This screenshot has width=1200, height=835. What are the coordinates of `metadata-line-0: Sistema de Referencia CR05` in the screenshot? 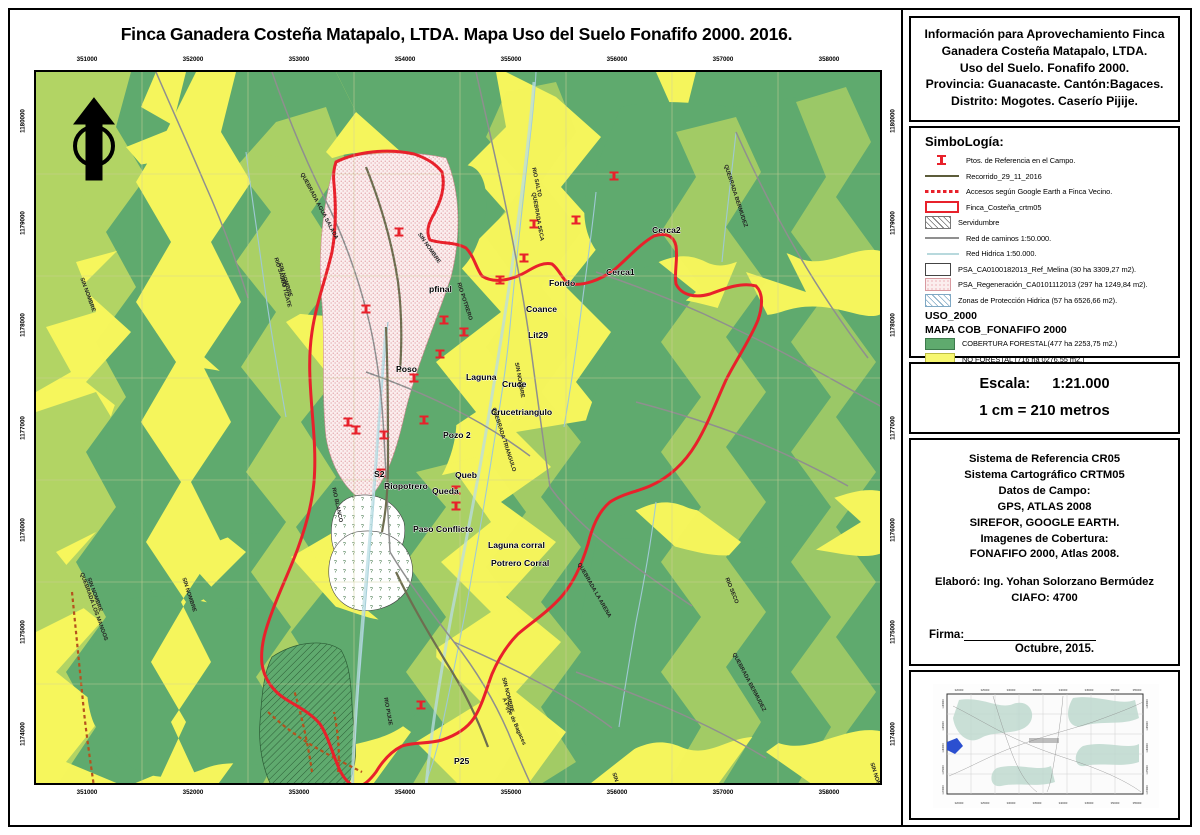 It's located at (1044, 459).